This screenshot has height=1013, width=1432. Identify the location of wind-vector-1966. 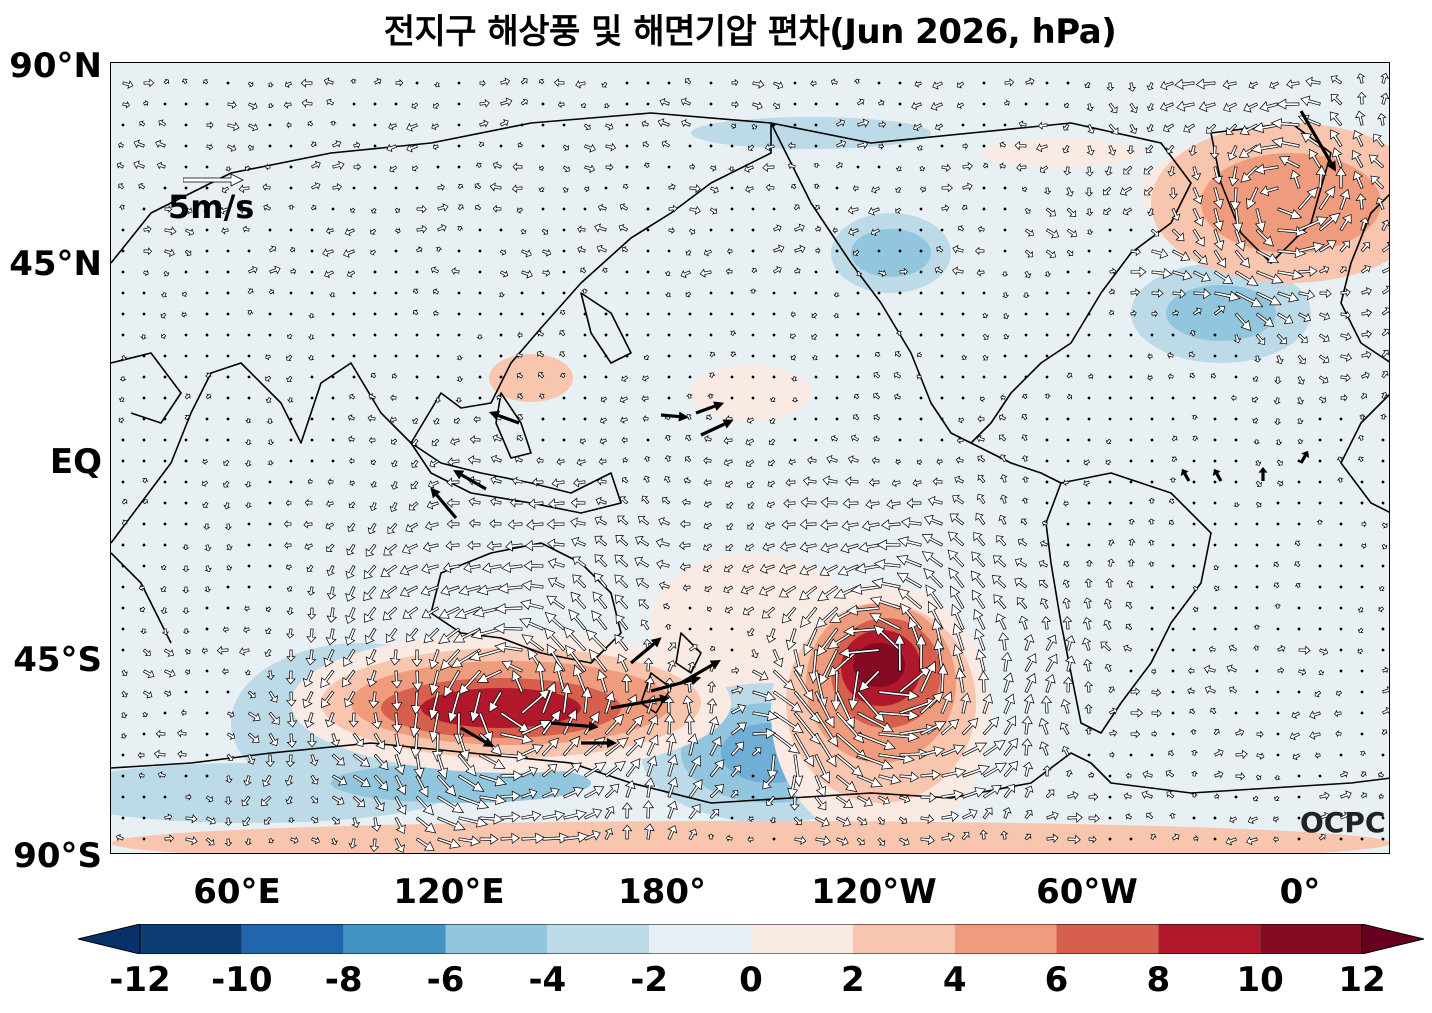
(419, 766).